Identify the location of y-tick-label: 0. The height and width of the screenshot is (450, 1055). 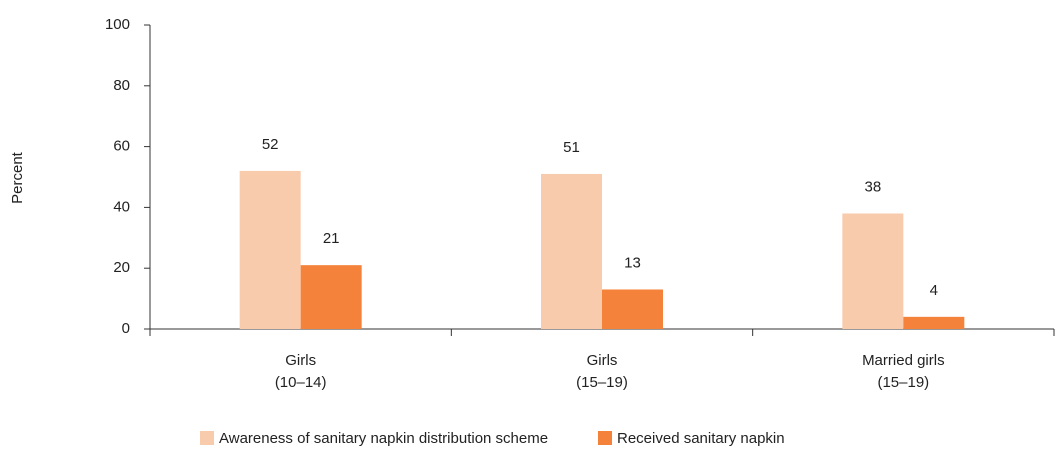
(126, 328).